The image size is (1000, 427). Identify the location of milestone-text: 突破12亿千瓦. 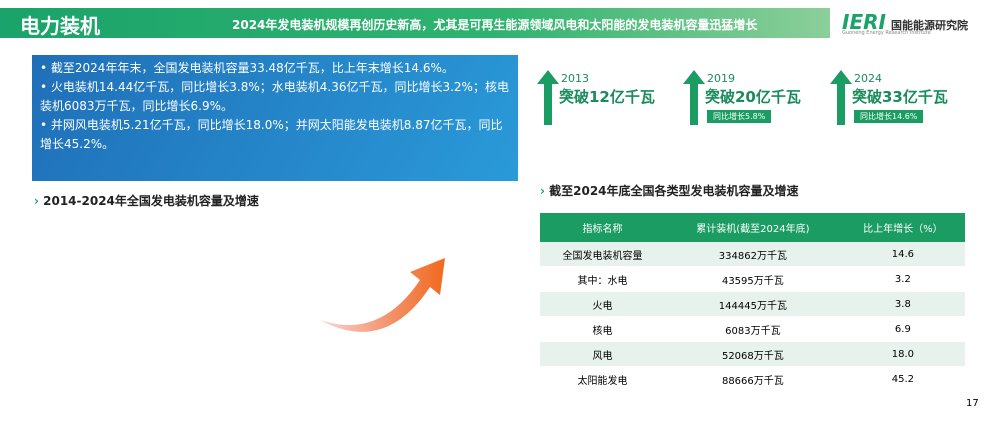
(607, 97).